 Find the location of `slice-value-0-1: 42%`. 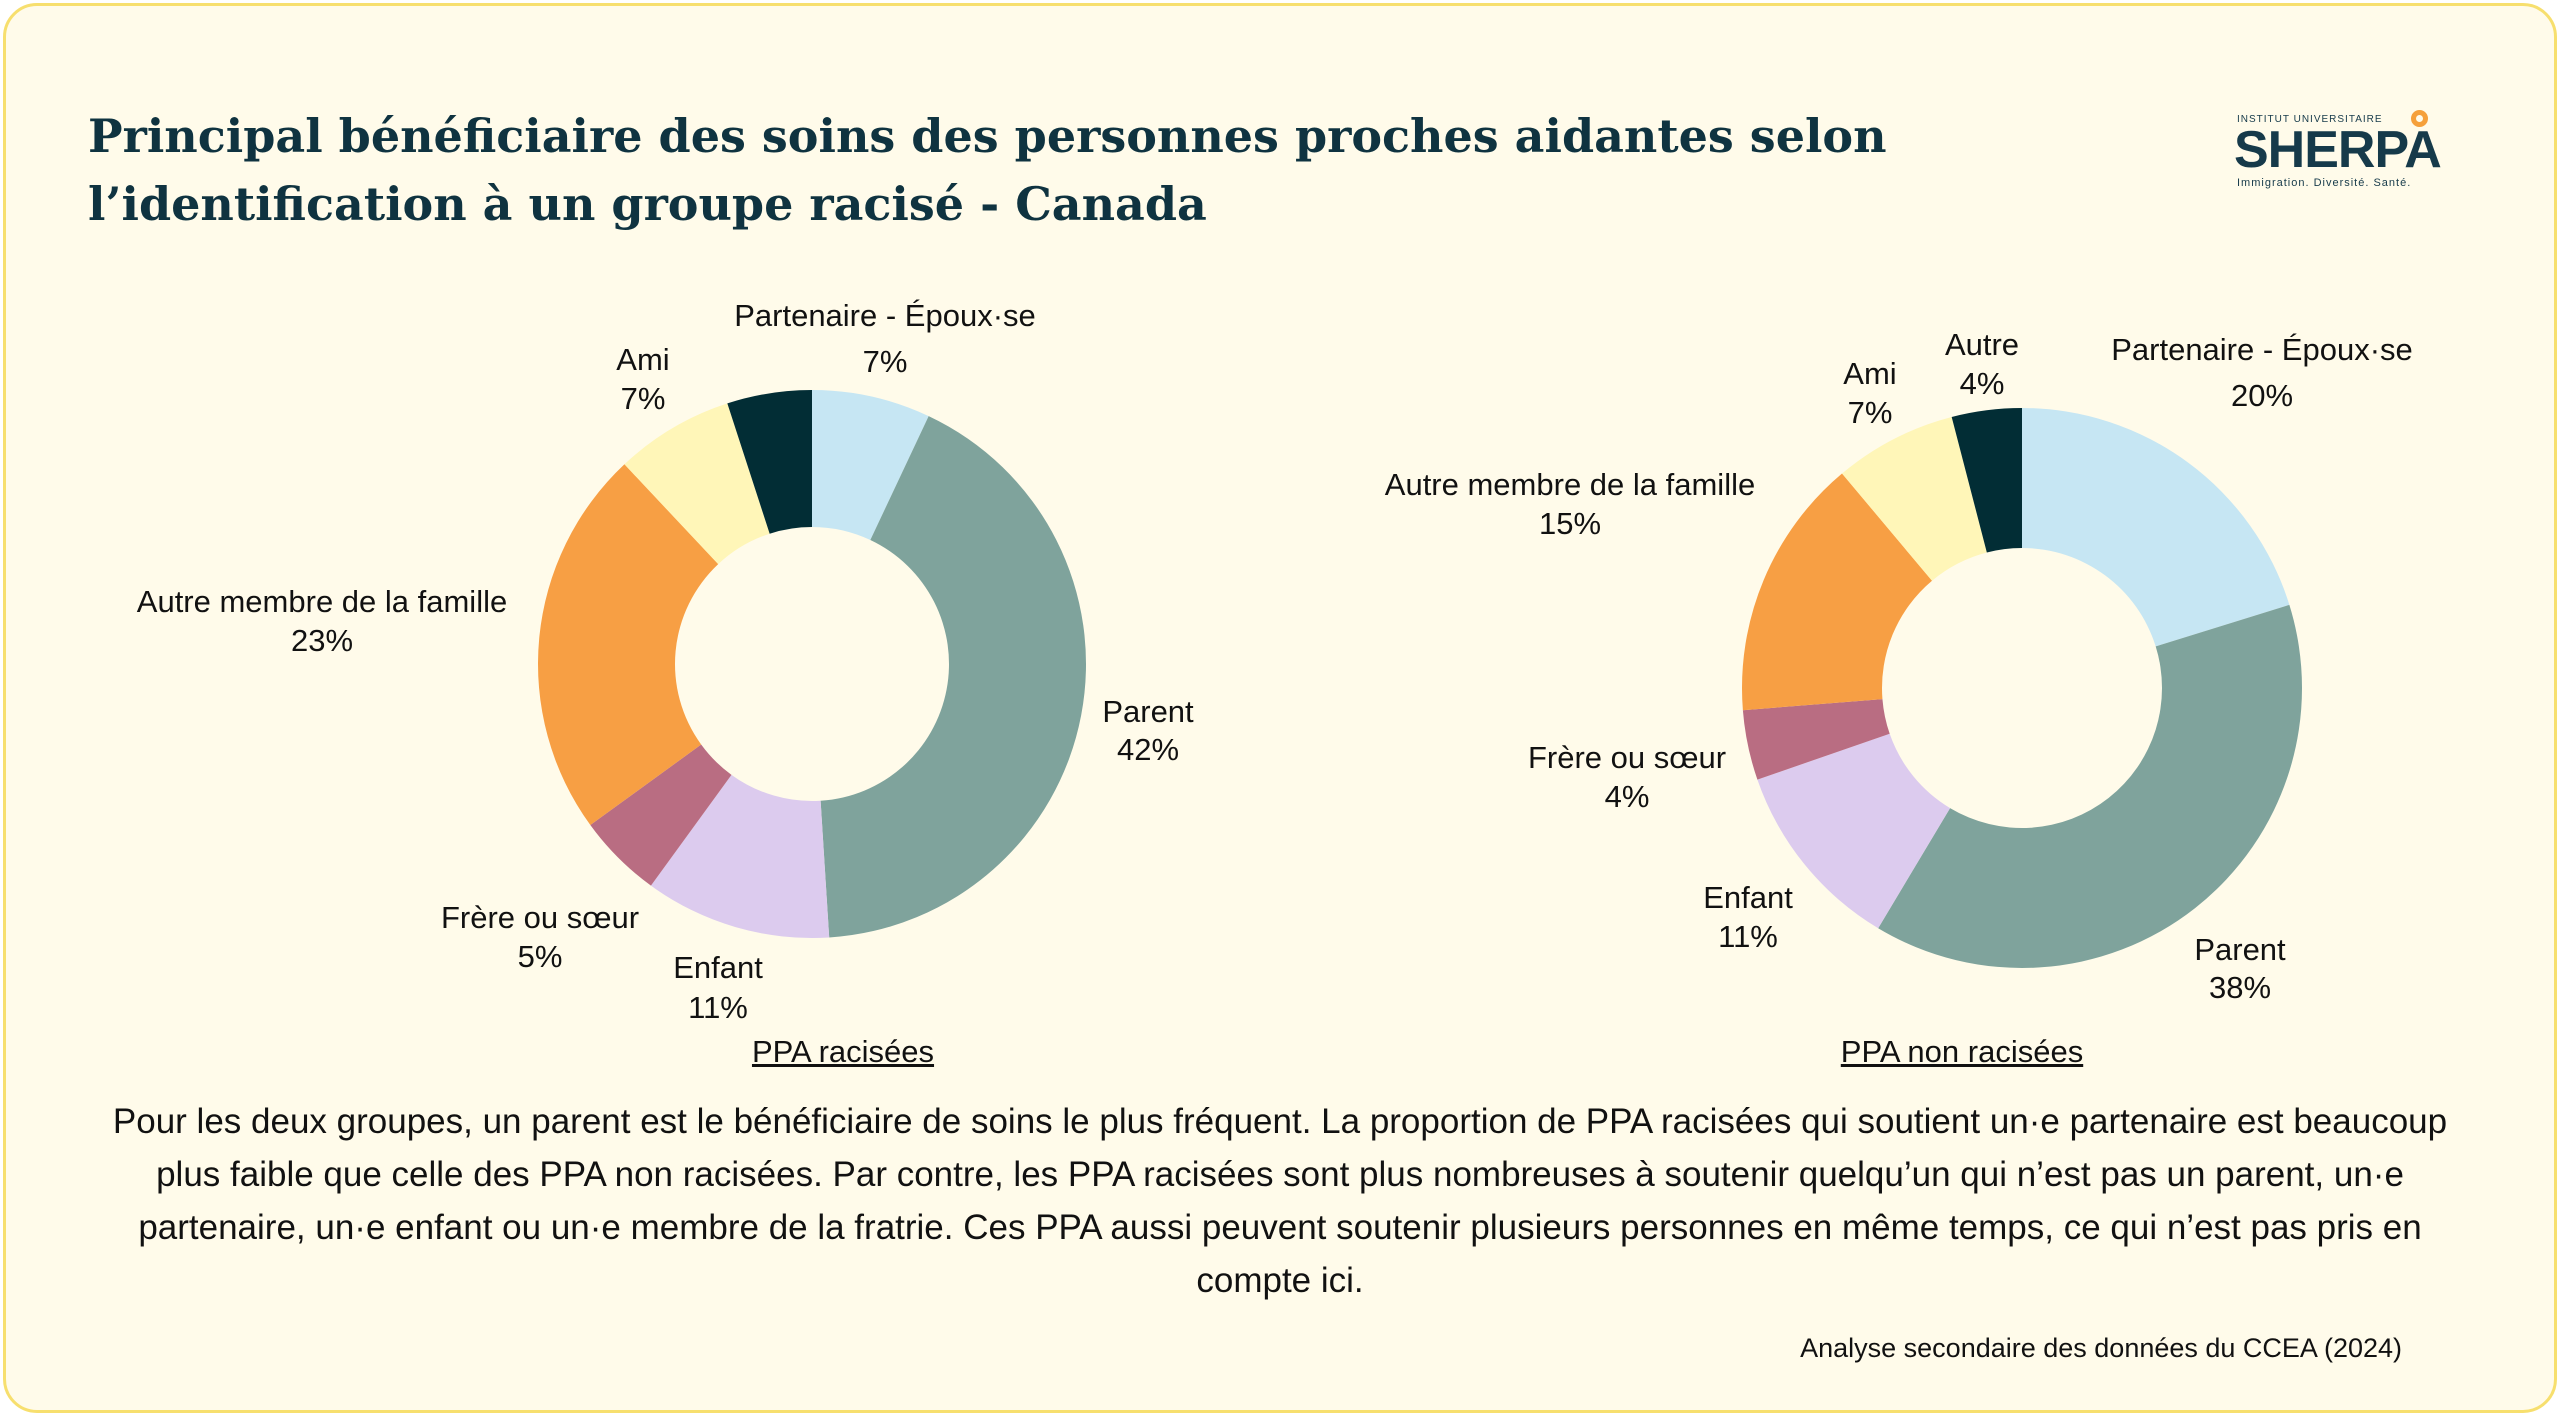

slice-value-0-1: 42% is located at coordinates (1148, 749).